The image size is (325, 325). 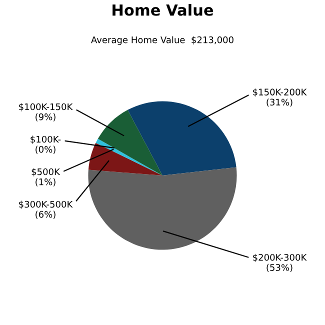 What do you see at coordinates (45, 140) in the screenshot?
I see `category-label: $100K-` at bounding box center [45, 140].